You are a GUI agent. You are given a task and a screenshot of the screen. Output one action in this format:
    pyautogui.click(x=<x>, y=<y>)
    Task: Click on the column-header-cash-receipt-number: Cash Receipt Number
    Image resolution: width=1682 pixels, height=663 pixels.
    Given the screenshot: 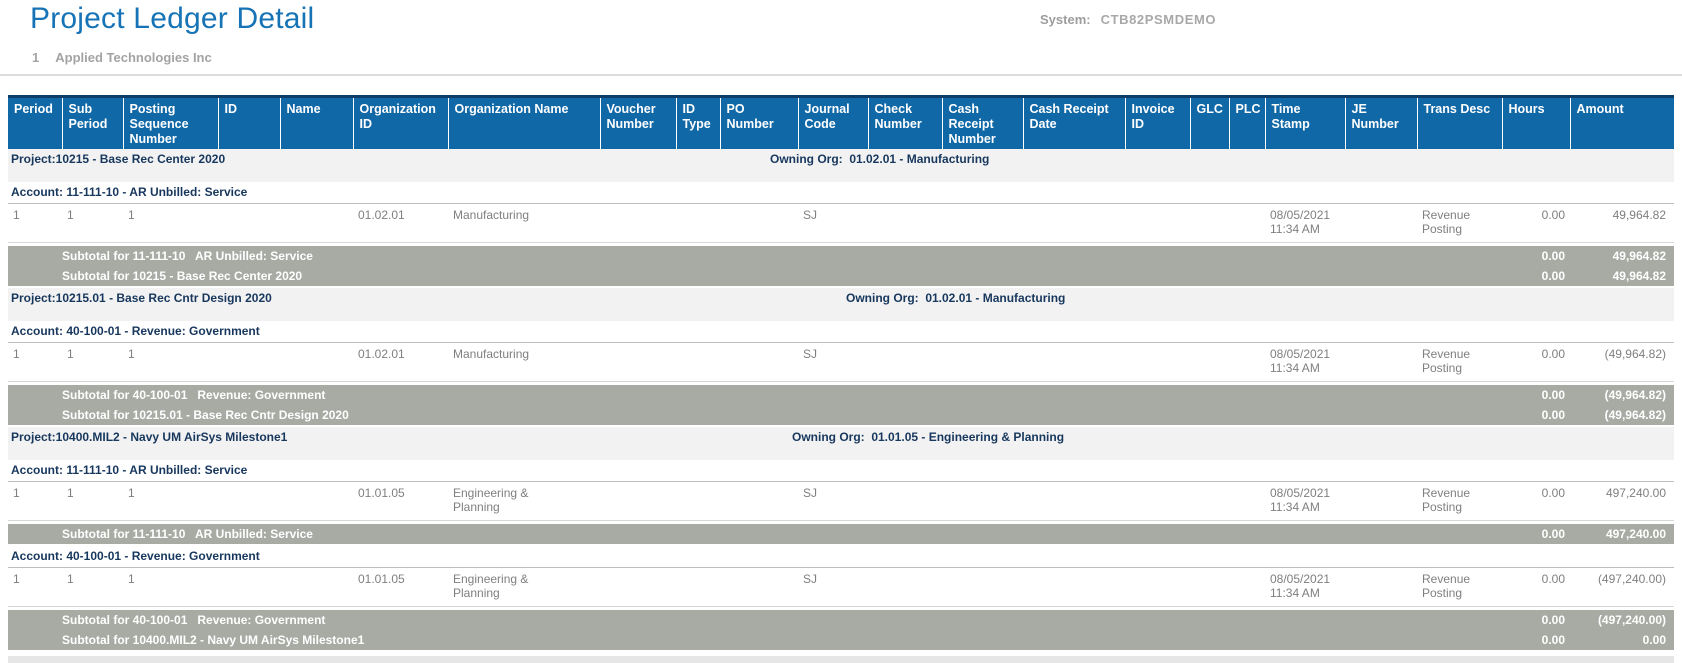 What is the action you would take?
    pyautogui.click(x=982, y=122)
    